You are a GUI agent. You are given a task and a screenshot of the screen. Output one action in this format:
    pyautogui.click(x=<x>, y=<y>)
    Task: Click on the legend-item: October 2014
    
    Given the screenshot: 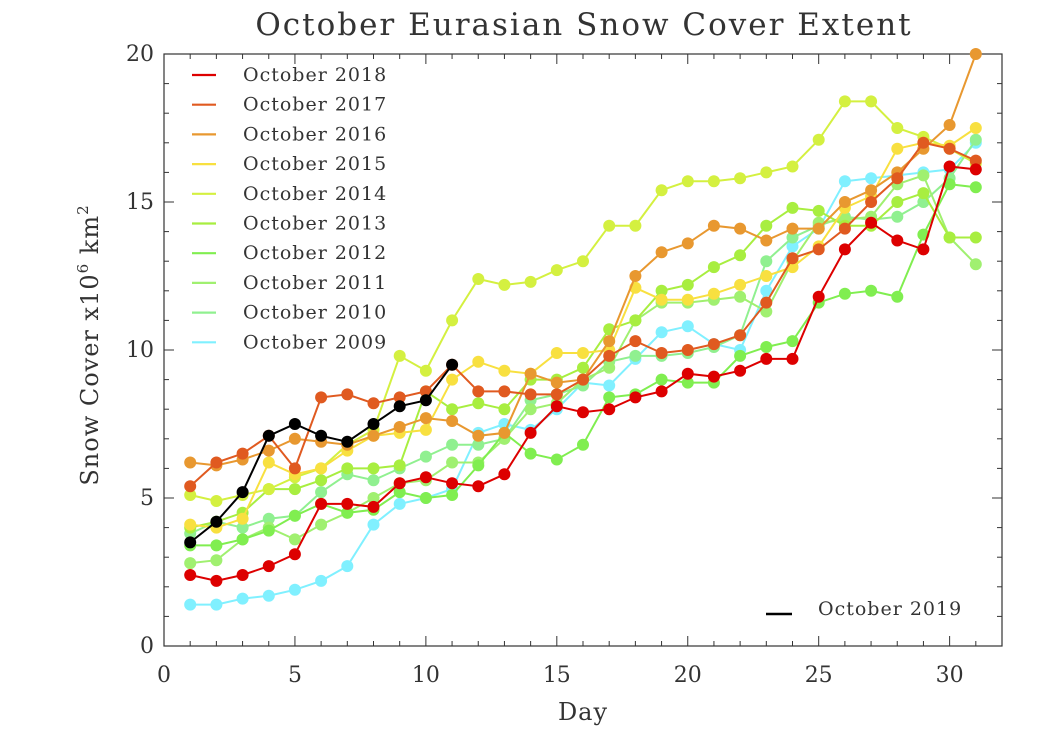 What is the action you would take?
    pyautogui.click(x=289, y=194)
    